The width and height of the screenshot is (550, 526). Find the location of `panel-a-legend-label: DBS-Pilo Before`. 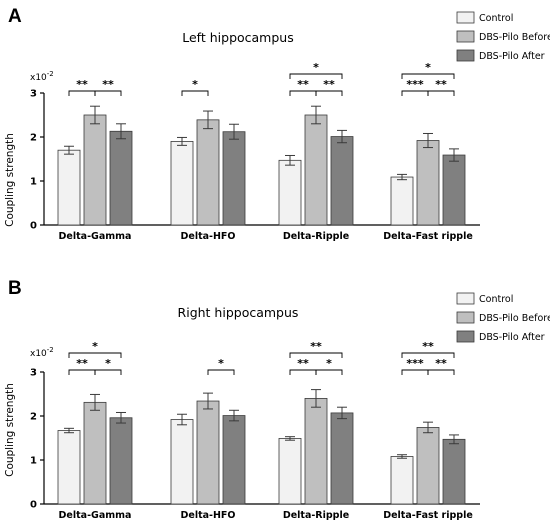

panel-a-legend-label: DBS-Pilo Before is located at coordinates (514, 37).